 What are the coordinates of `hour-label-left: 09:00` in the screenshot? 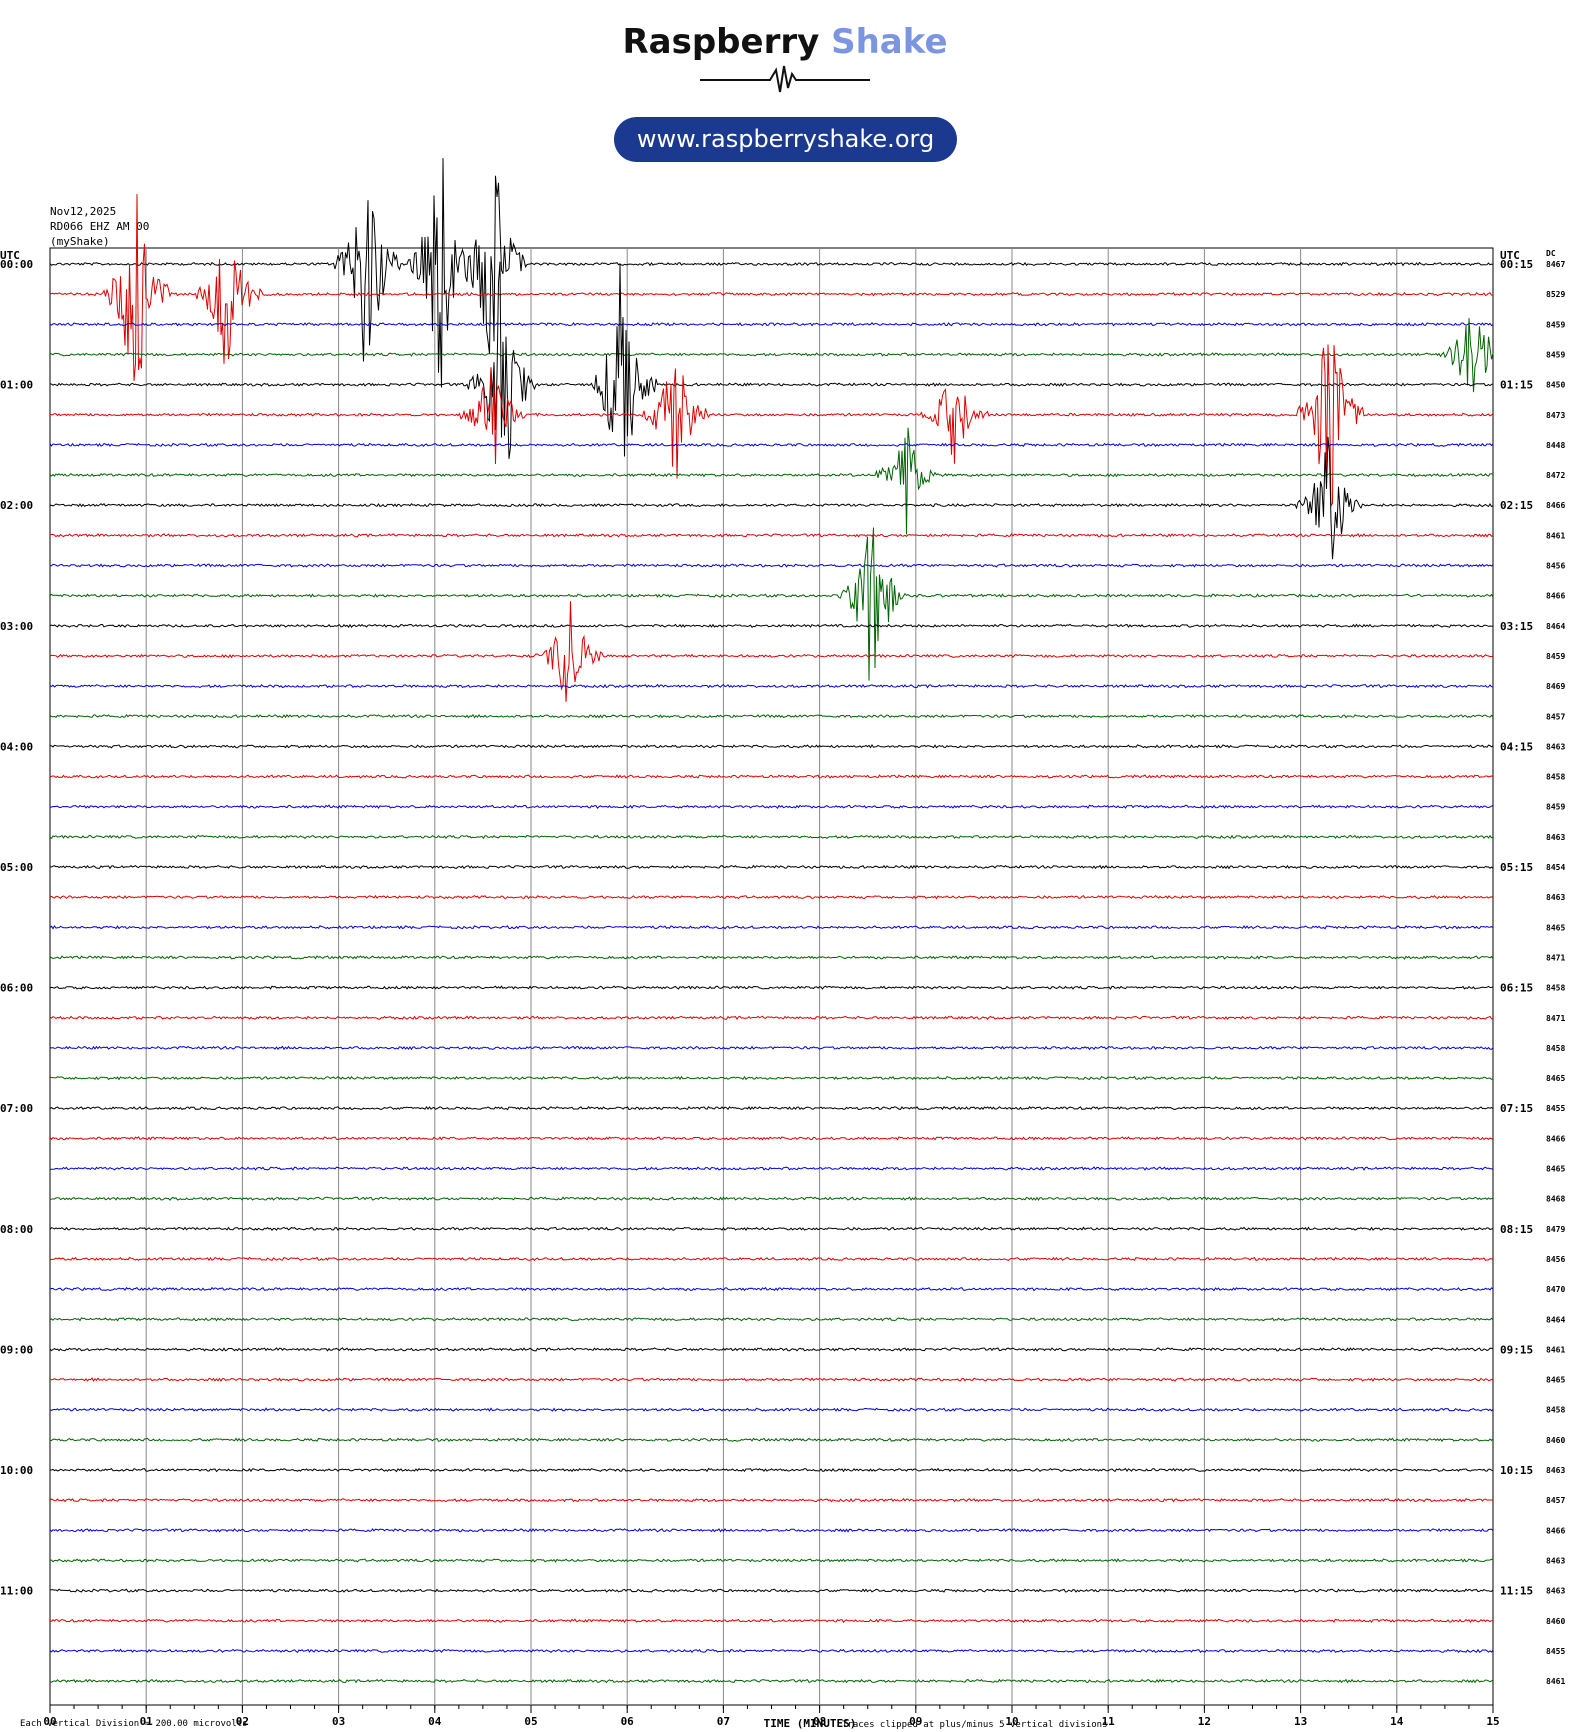 It's located at (16, 1349).